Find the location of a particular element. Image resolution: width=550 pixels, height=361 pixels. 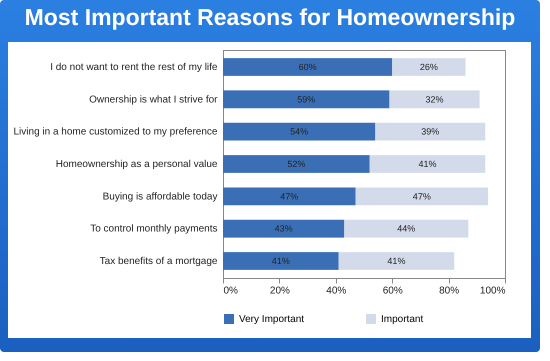

x-tick-label: 100% is located at coordinates (493, 291).